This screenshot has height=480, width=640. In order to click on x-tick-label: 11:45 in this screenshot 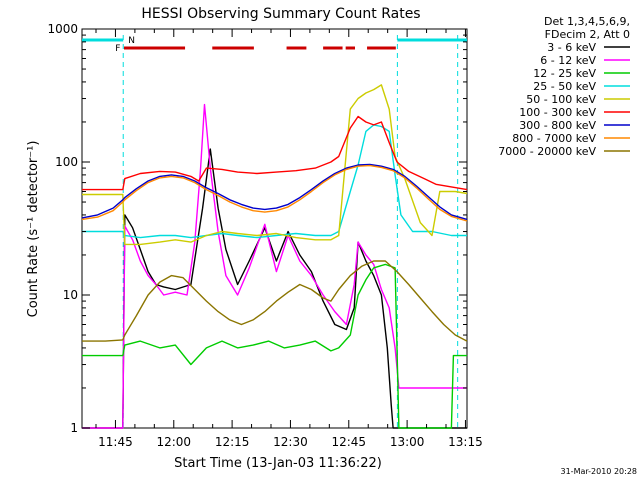, I will do `click(115, 442)`.